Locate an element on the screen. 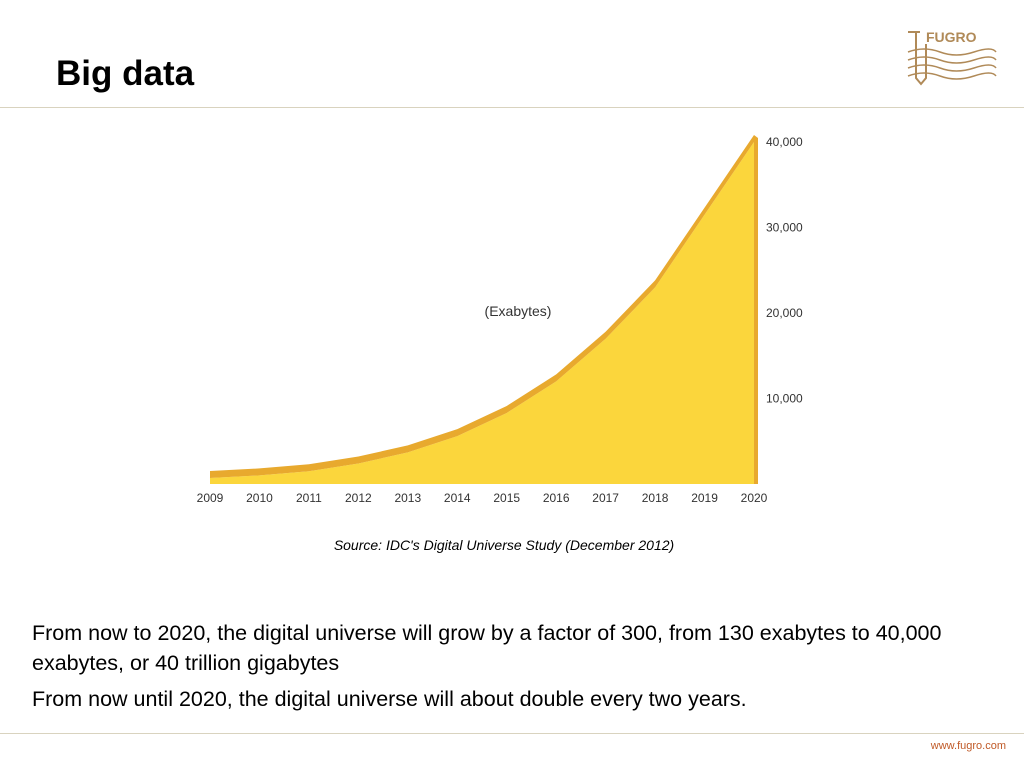 The height and width of the screenshot is (768, 1024). fugro-logo: FUGRO is located at coordinates (952, 57).